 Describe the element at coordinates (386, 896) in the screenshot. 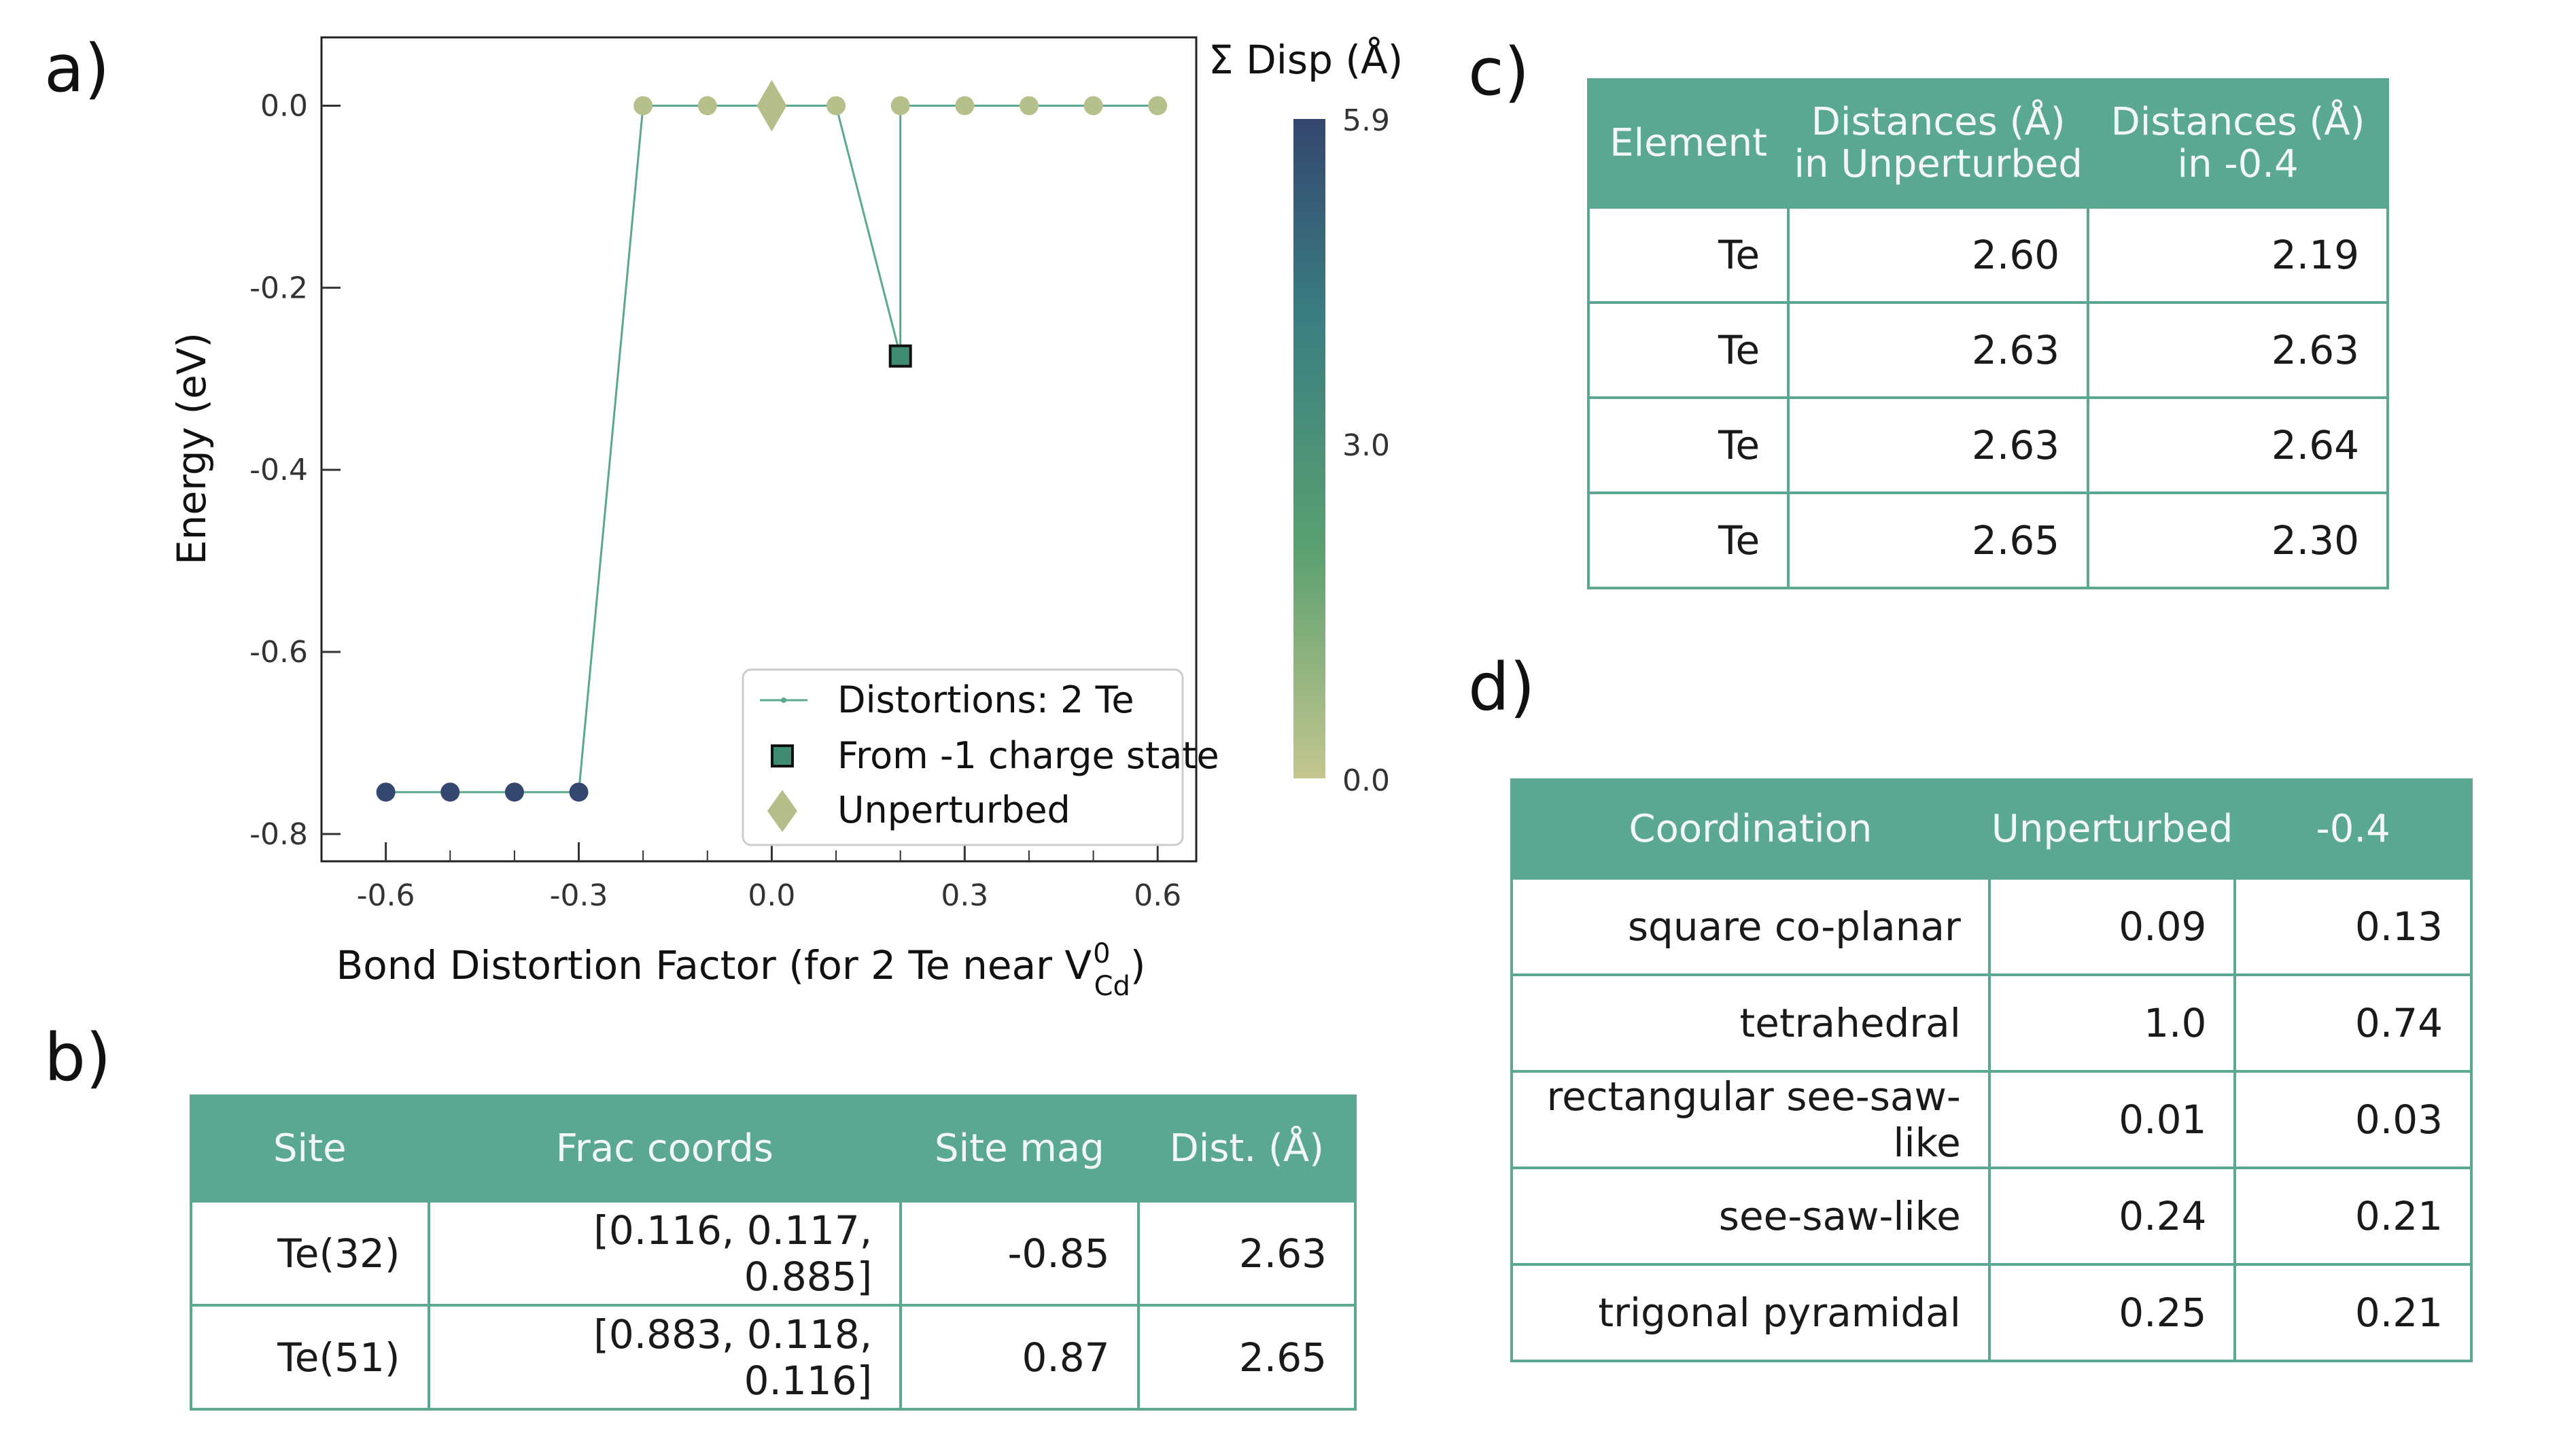

I see `x-tick-label: -0.6` at that location.